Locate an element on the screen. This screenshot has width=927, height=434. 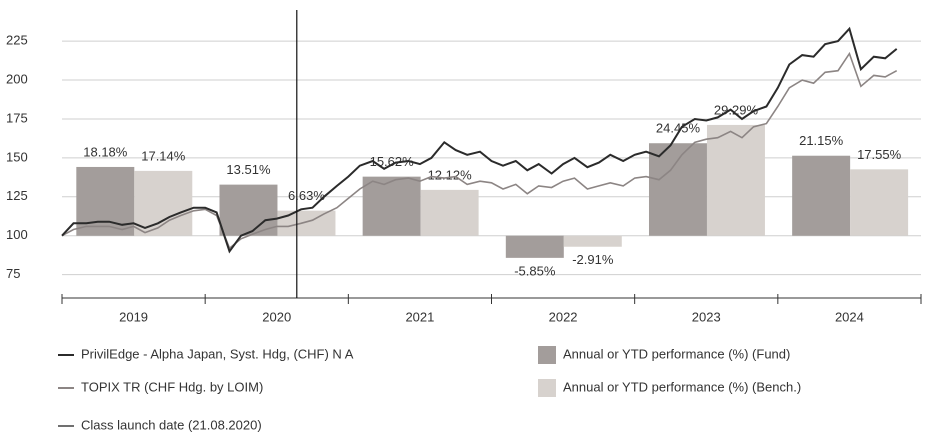
bar-value-label: -5.85% is located at coordinates (535, 270).